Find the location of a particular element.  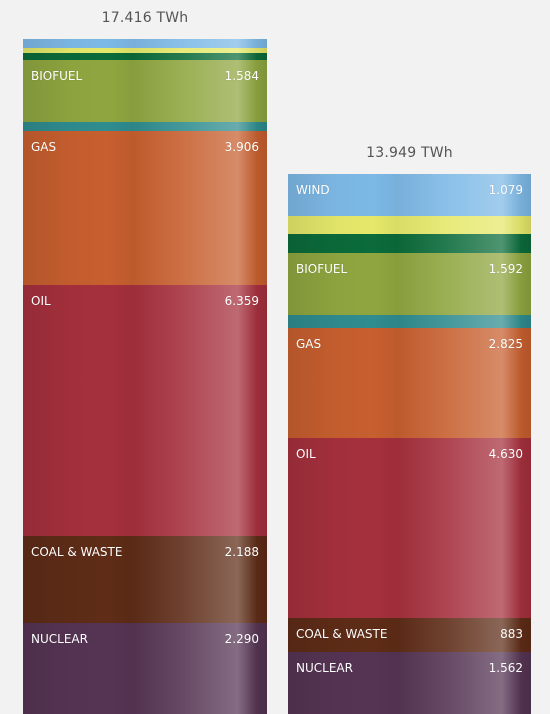

bar-segment: NUCLEAR 2.290 is located at coordinates (145, 668).